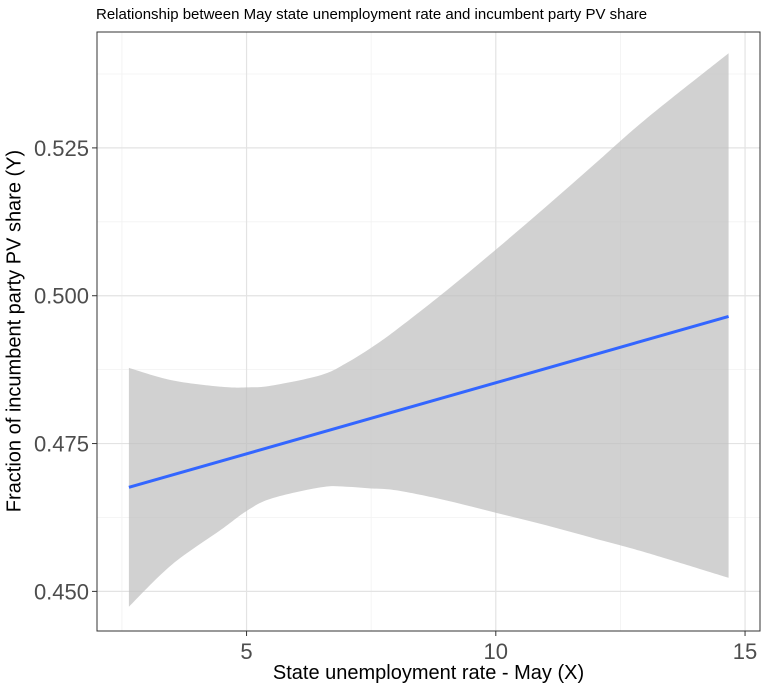 The image size is (768, 691). What do you see at coordinates (61, 591) in the screenshot?
I see `y-tick-label: 0.450` at bounding box center [61, 591].